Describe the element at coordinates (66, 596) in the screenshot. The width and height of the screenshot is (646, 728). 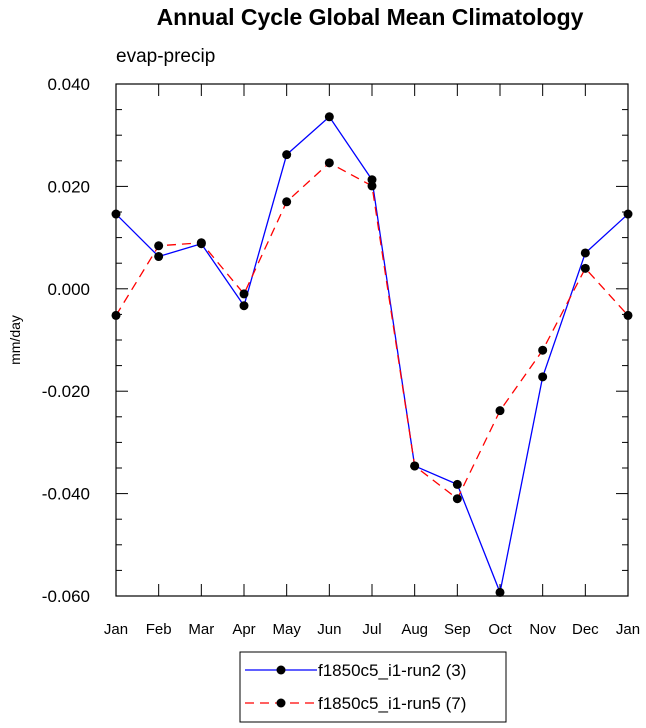
I see `y-tick-label: -0.060` at that location.